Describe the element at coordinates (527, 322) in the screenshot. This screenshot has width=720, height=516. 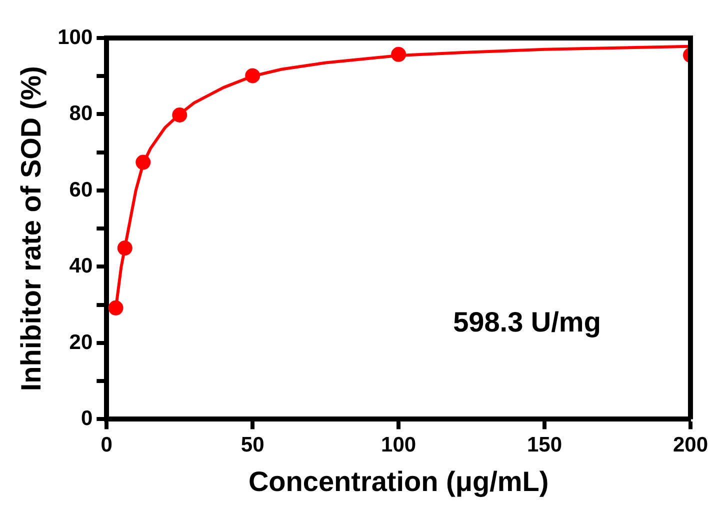
I see `annotation: 598.3 U/mg` at that location.